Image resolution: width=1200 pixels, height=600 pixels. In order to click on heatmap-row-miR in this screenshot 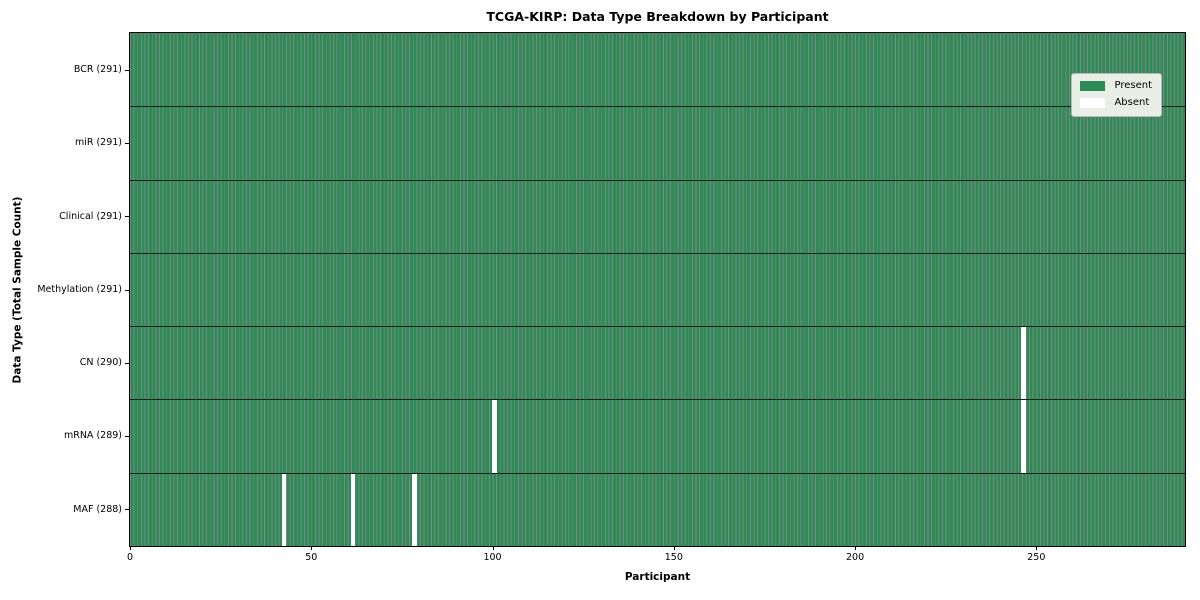, I will do `click(657, 143)`.